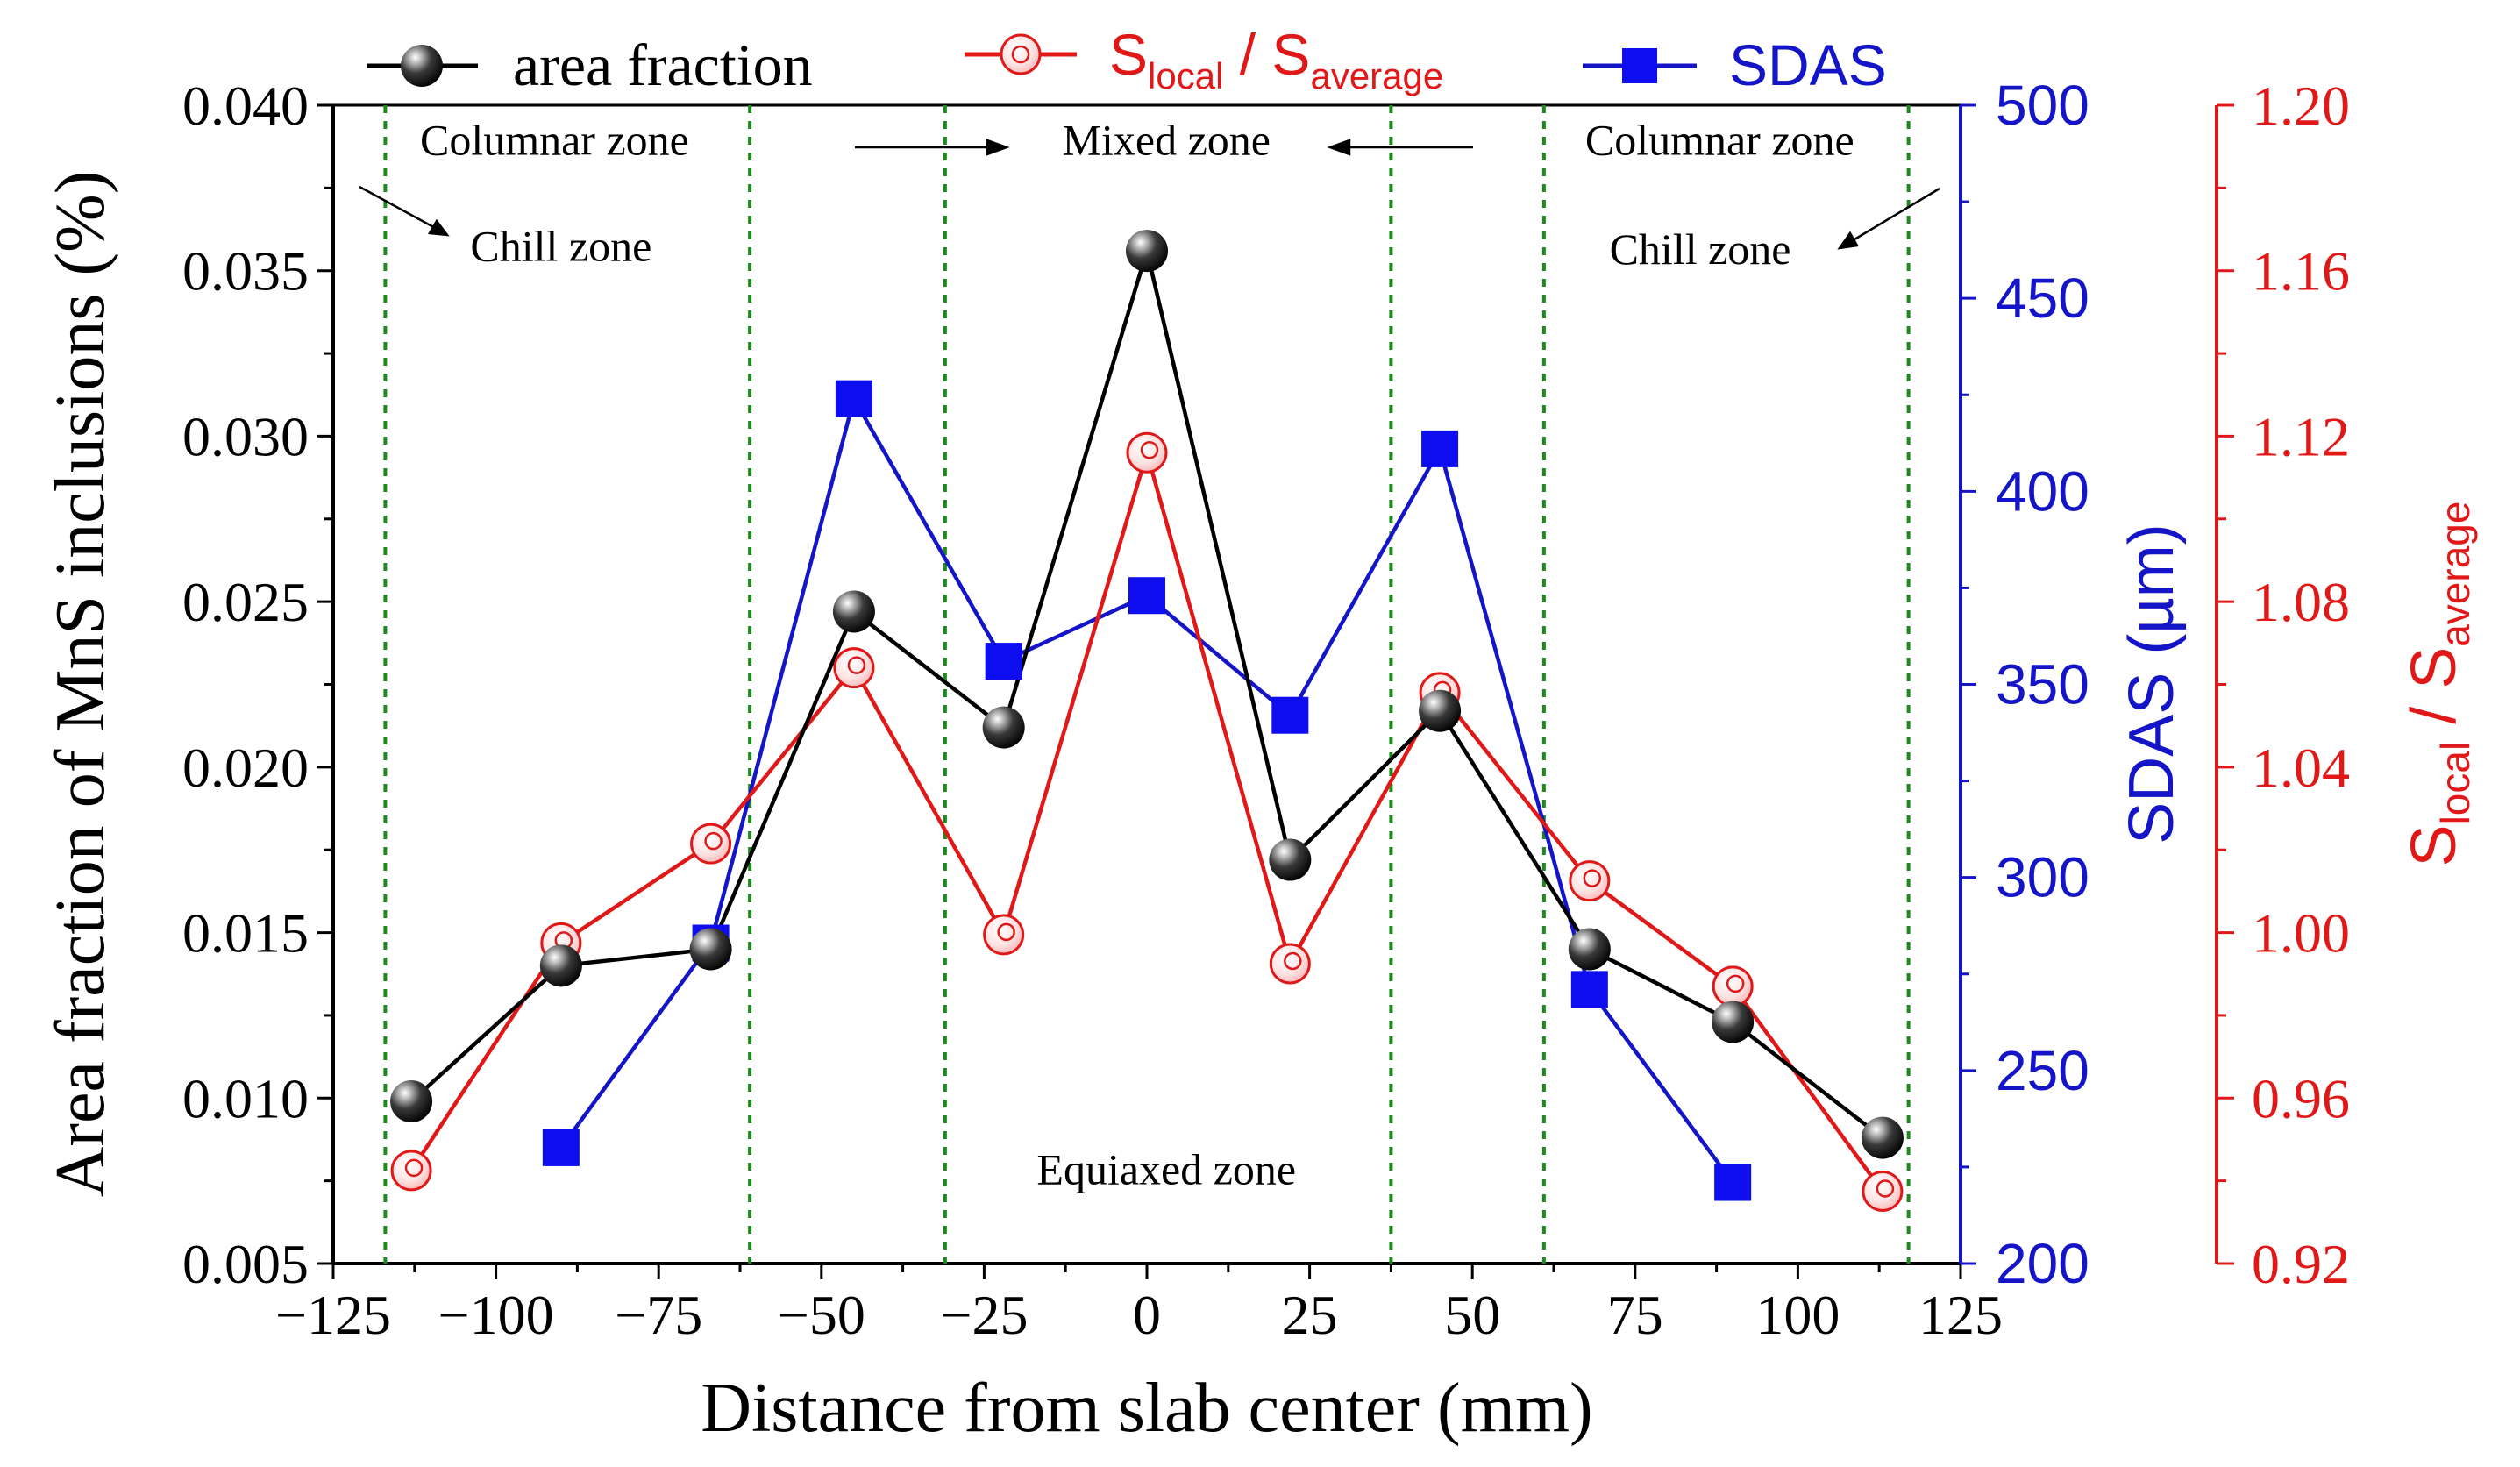  What do you see at coordinates (245, 934) in the screenshot?
I see `left-tick-label: 0.015` at bounding box center [245, 934].